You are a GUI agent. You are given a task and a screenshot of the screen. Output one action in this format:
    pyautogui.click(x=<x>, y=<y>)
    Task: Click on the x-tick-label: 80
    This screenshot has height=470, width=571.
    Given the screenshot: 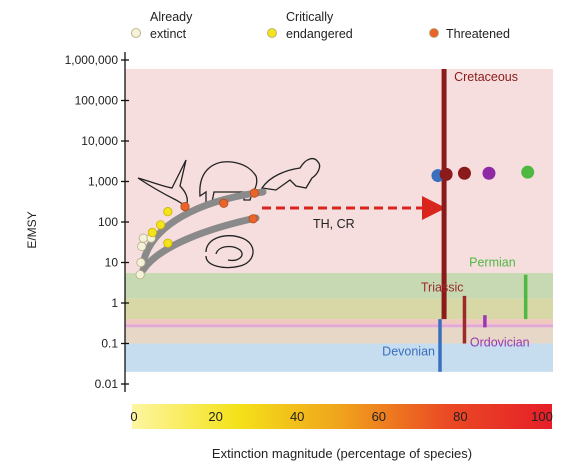 What is the action you would take?
    pyautogui.click(x=460, y=416)
    